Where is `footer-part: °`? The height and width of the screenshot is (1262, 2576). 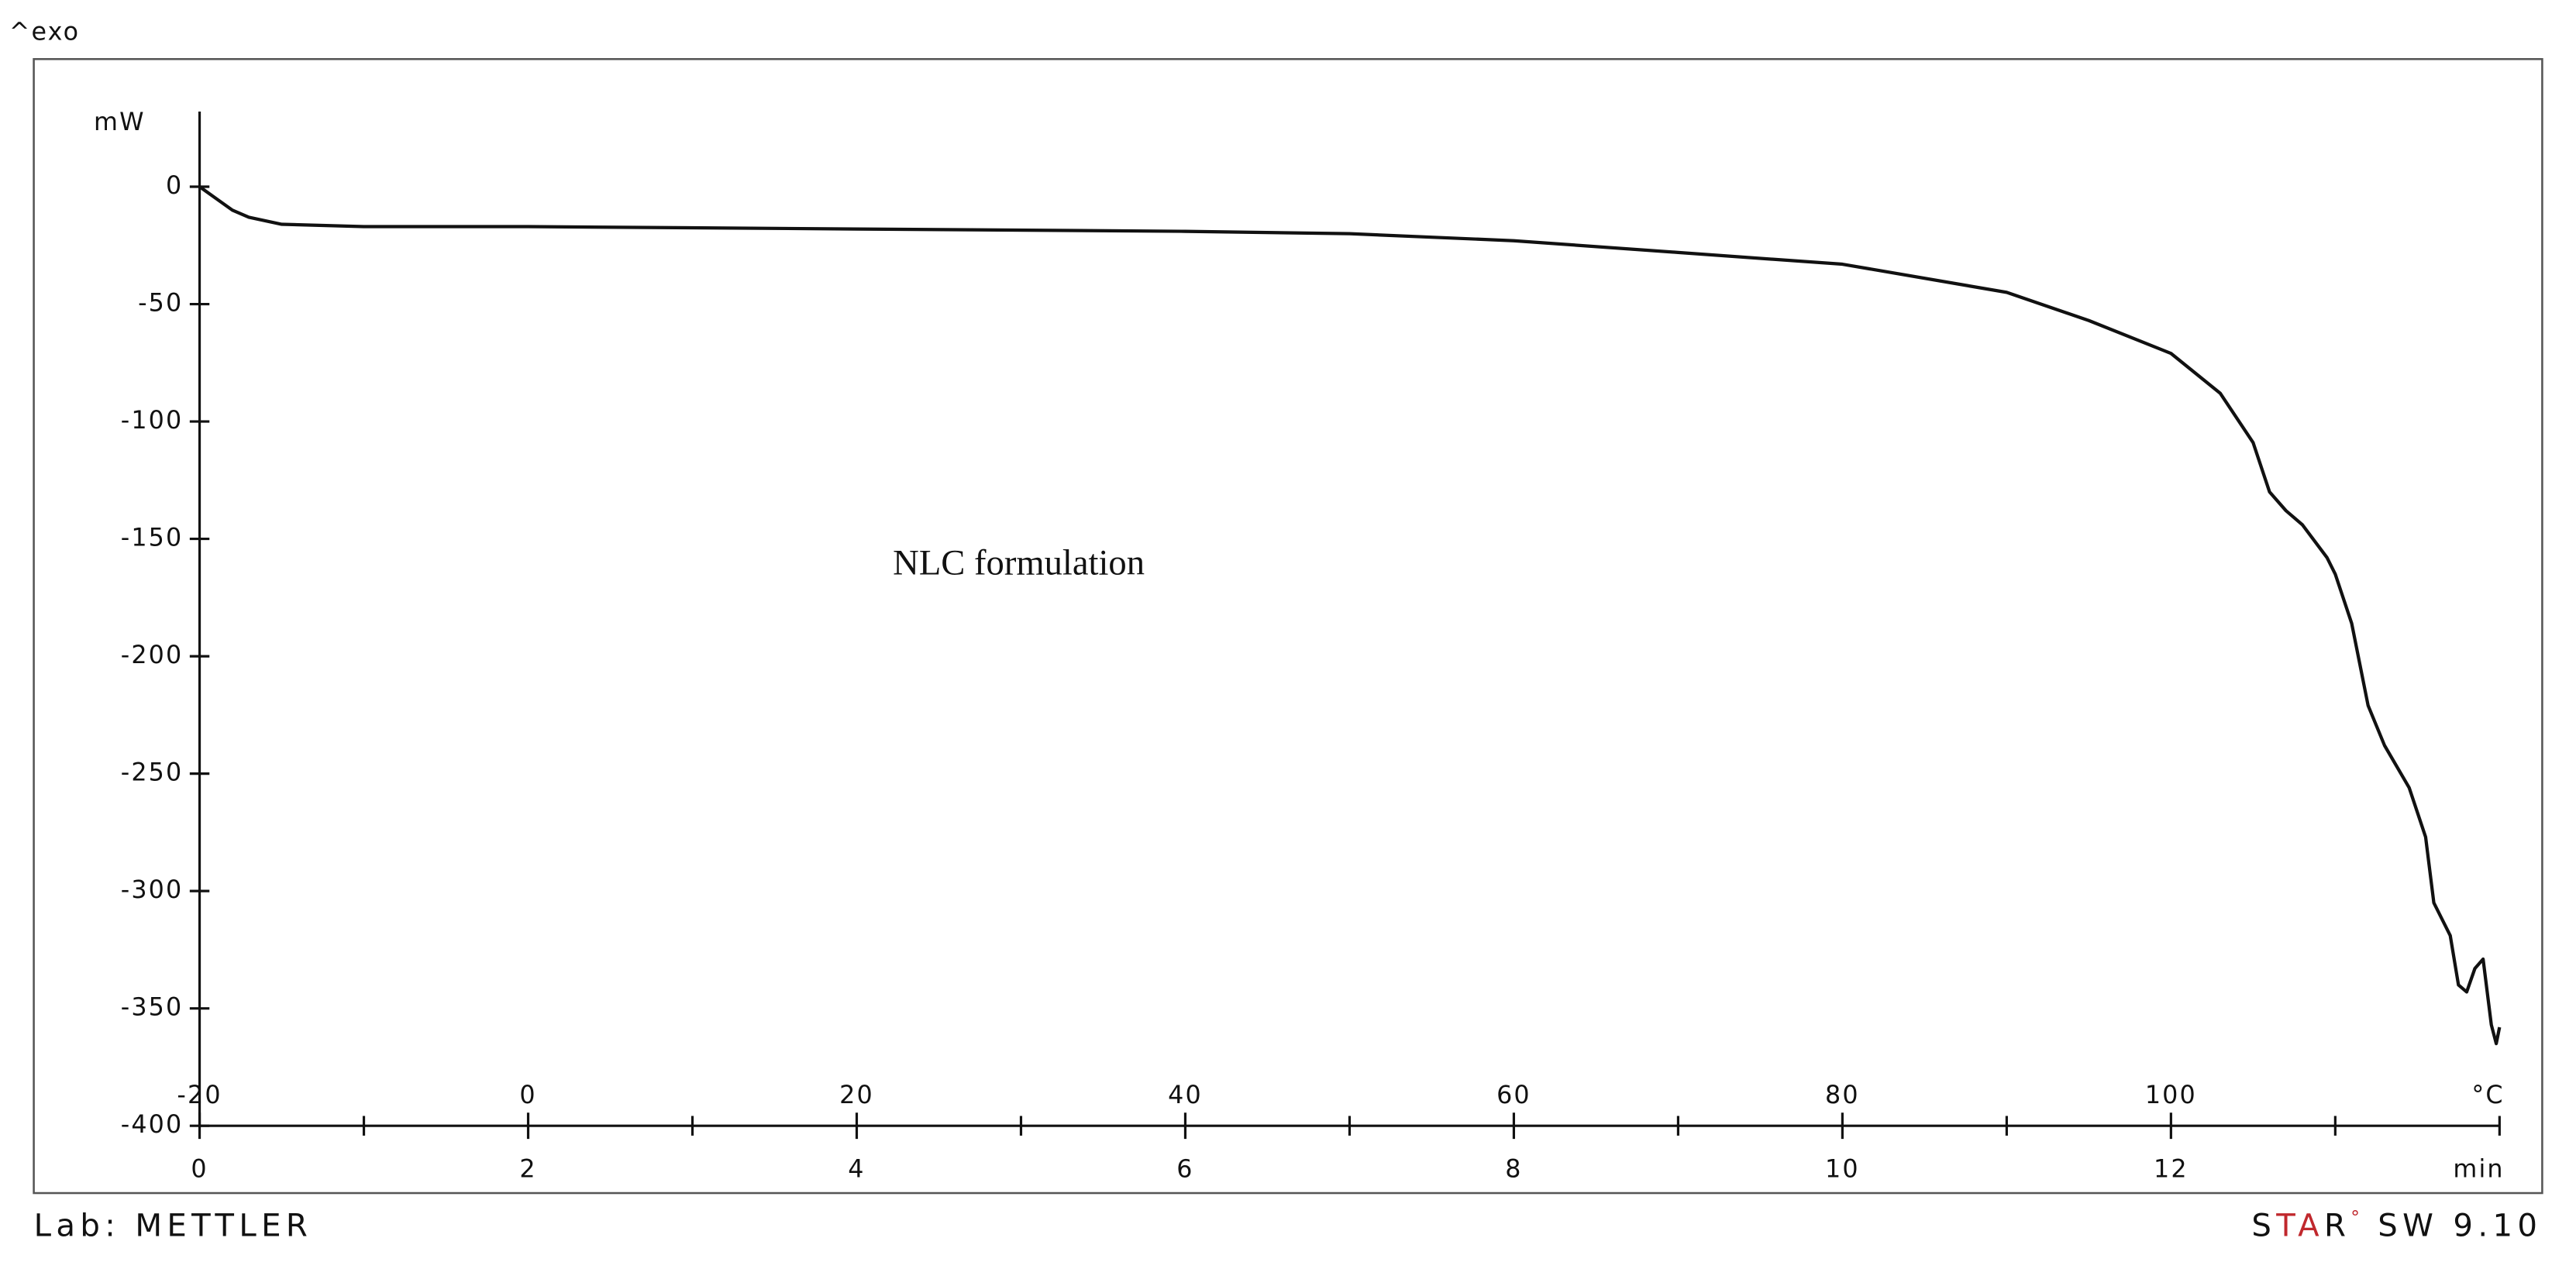 footer-part: ° is located at coordinates (2357, 1216).